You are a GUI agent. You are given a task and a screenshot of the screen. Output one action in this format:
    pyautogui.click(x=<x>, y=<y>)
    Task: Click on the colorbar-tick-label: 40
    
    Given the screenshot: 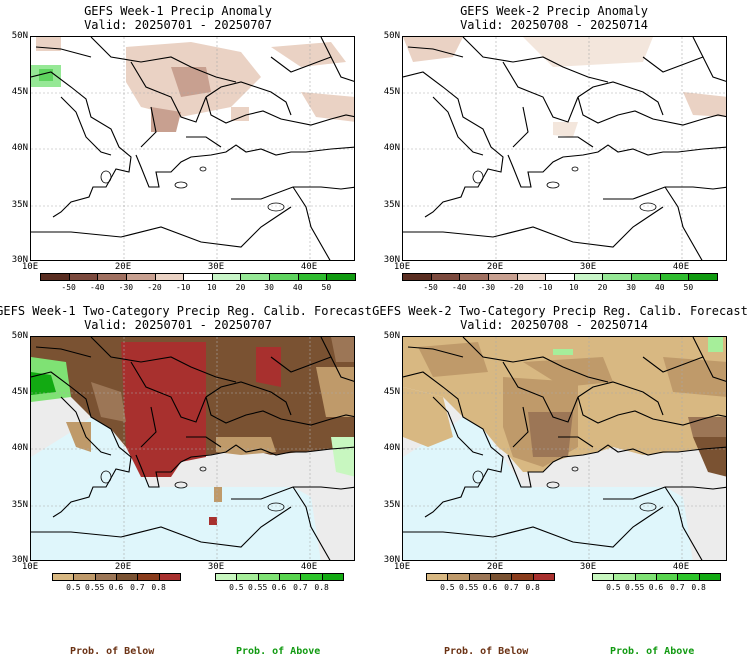 What is the action you would take?
    pyautogui.click(x=297, y=287)
    